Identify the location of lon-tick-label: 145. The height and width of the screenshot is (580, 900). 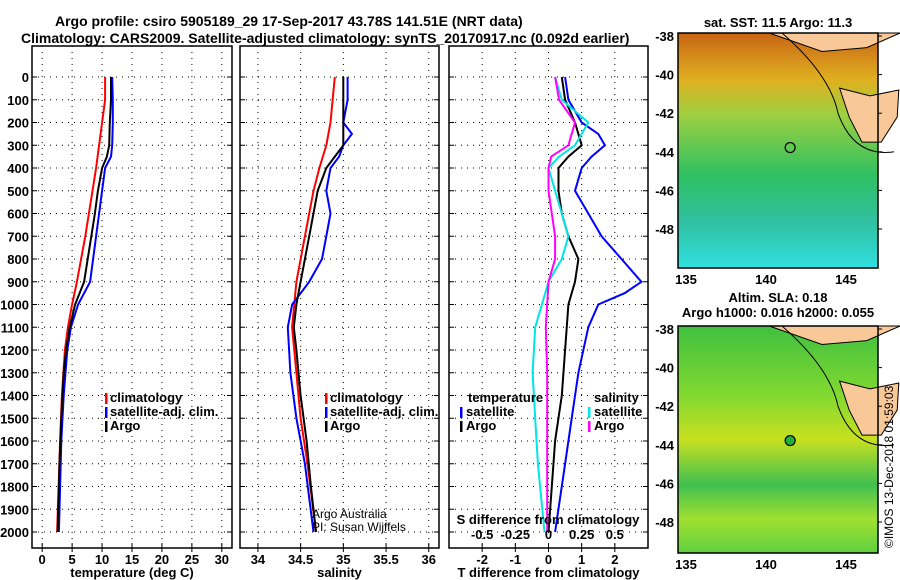
(846, 564).